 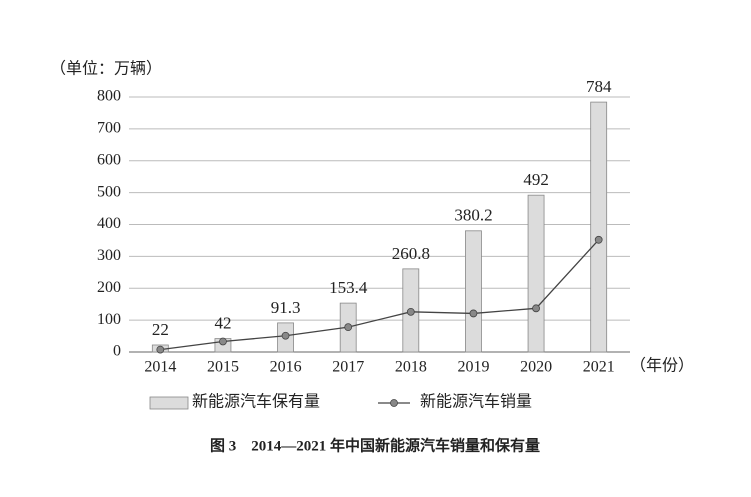 What do you see at coordinates (348, 287) in the screenshot?
I see `data-label: 153.4` at bounding box center [348, 287].